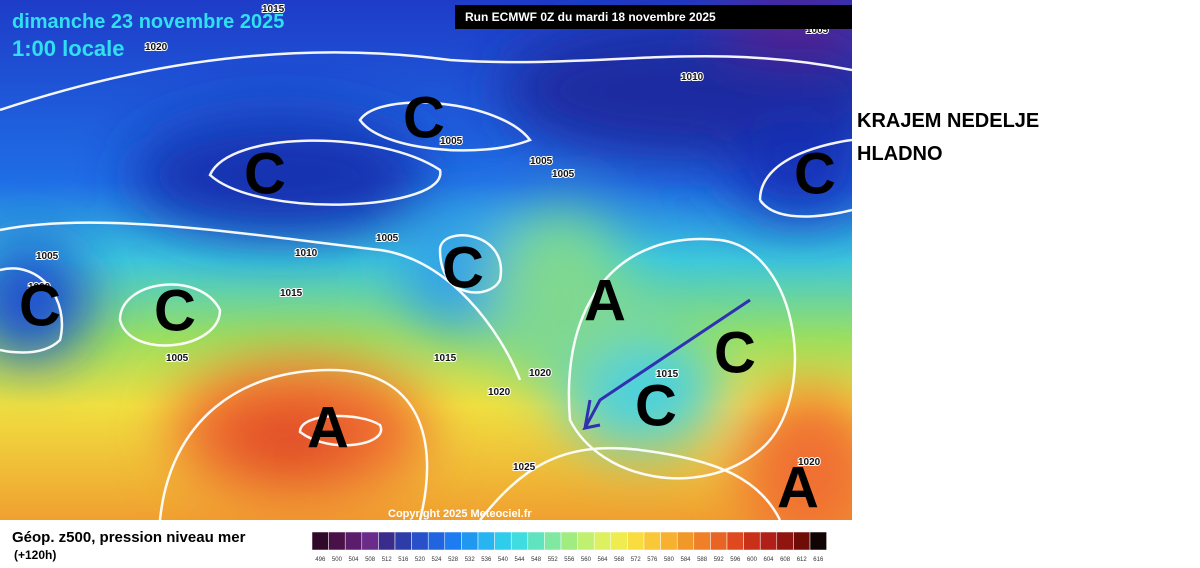 The image size is (1200, 568). Describe the element at coordinates (719, 560) in the screenshot. I see `colorbar-label: 592` at that location.